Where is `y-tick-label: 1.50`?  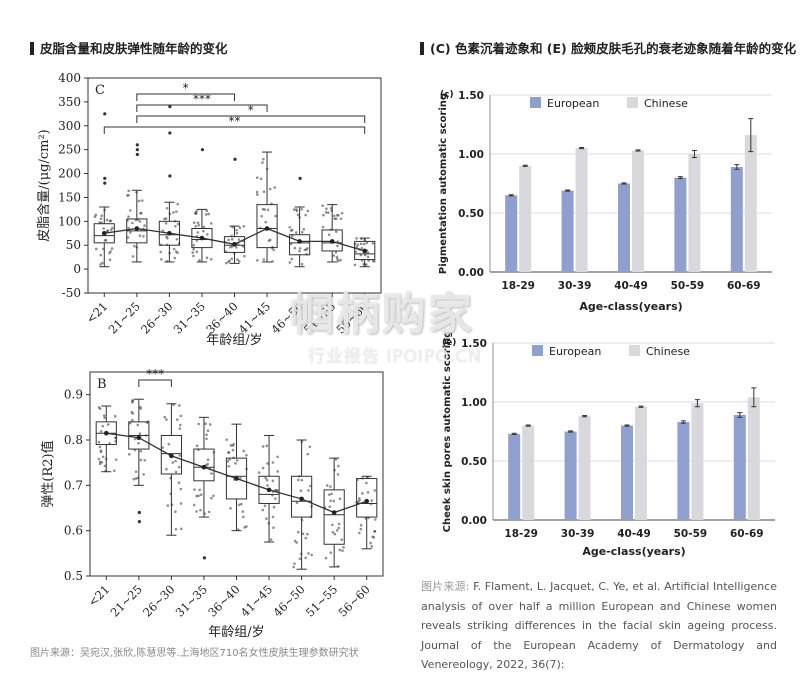 y-tick-label: 1.50 is located at coordinates (471, 96).